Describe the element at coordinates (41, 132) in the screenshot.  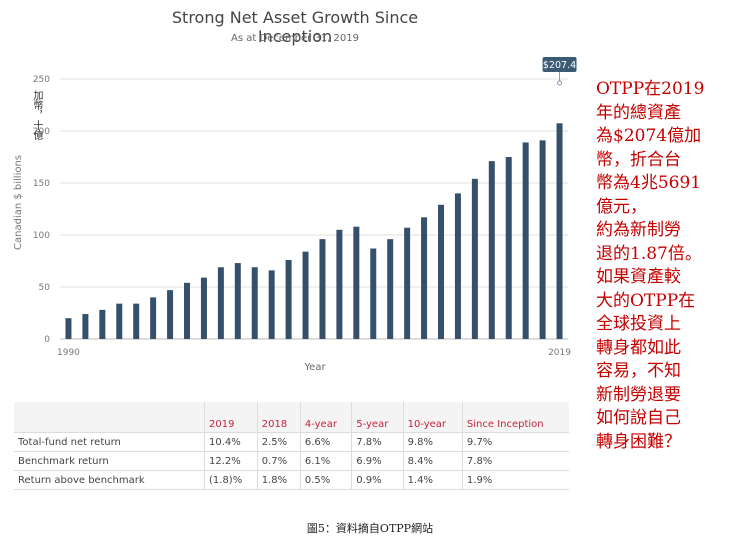
I see `y-tick-label: 200` at that location.